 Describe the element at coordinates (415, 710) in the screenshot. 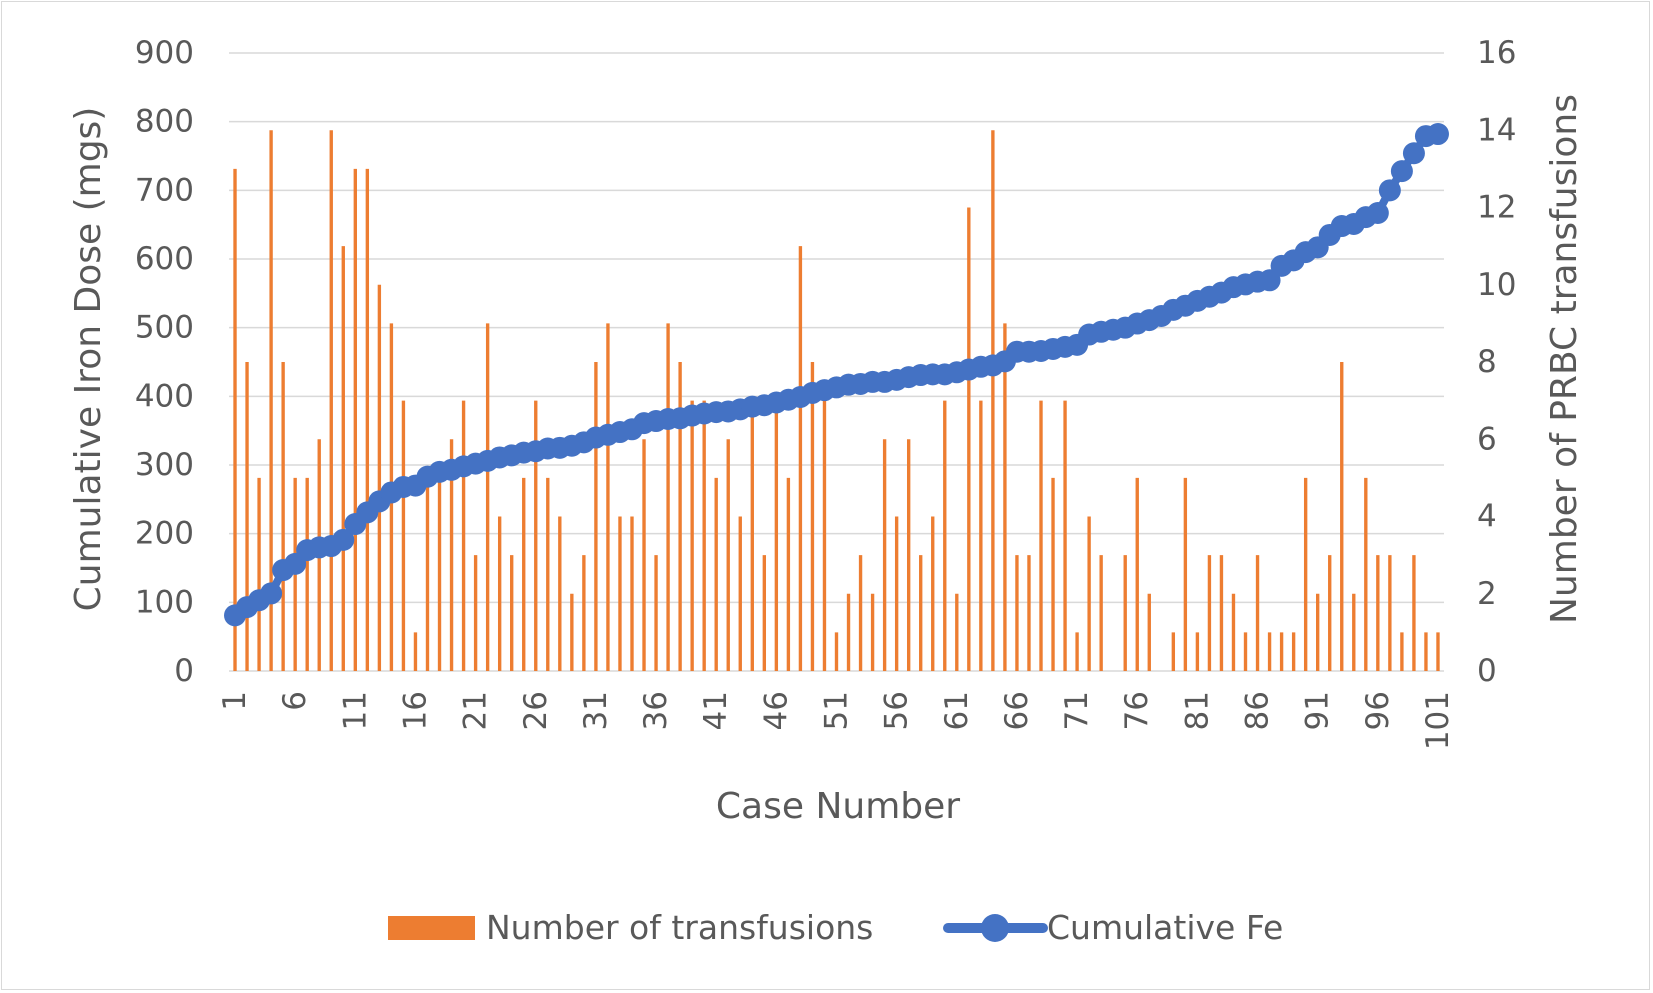

I see `x-tick-label: 16` at that location.